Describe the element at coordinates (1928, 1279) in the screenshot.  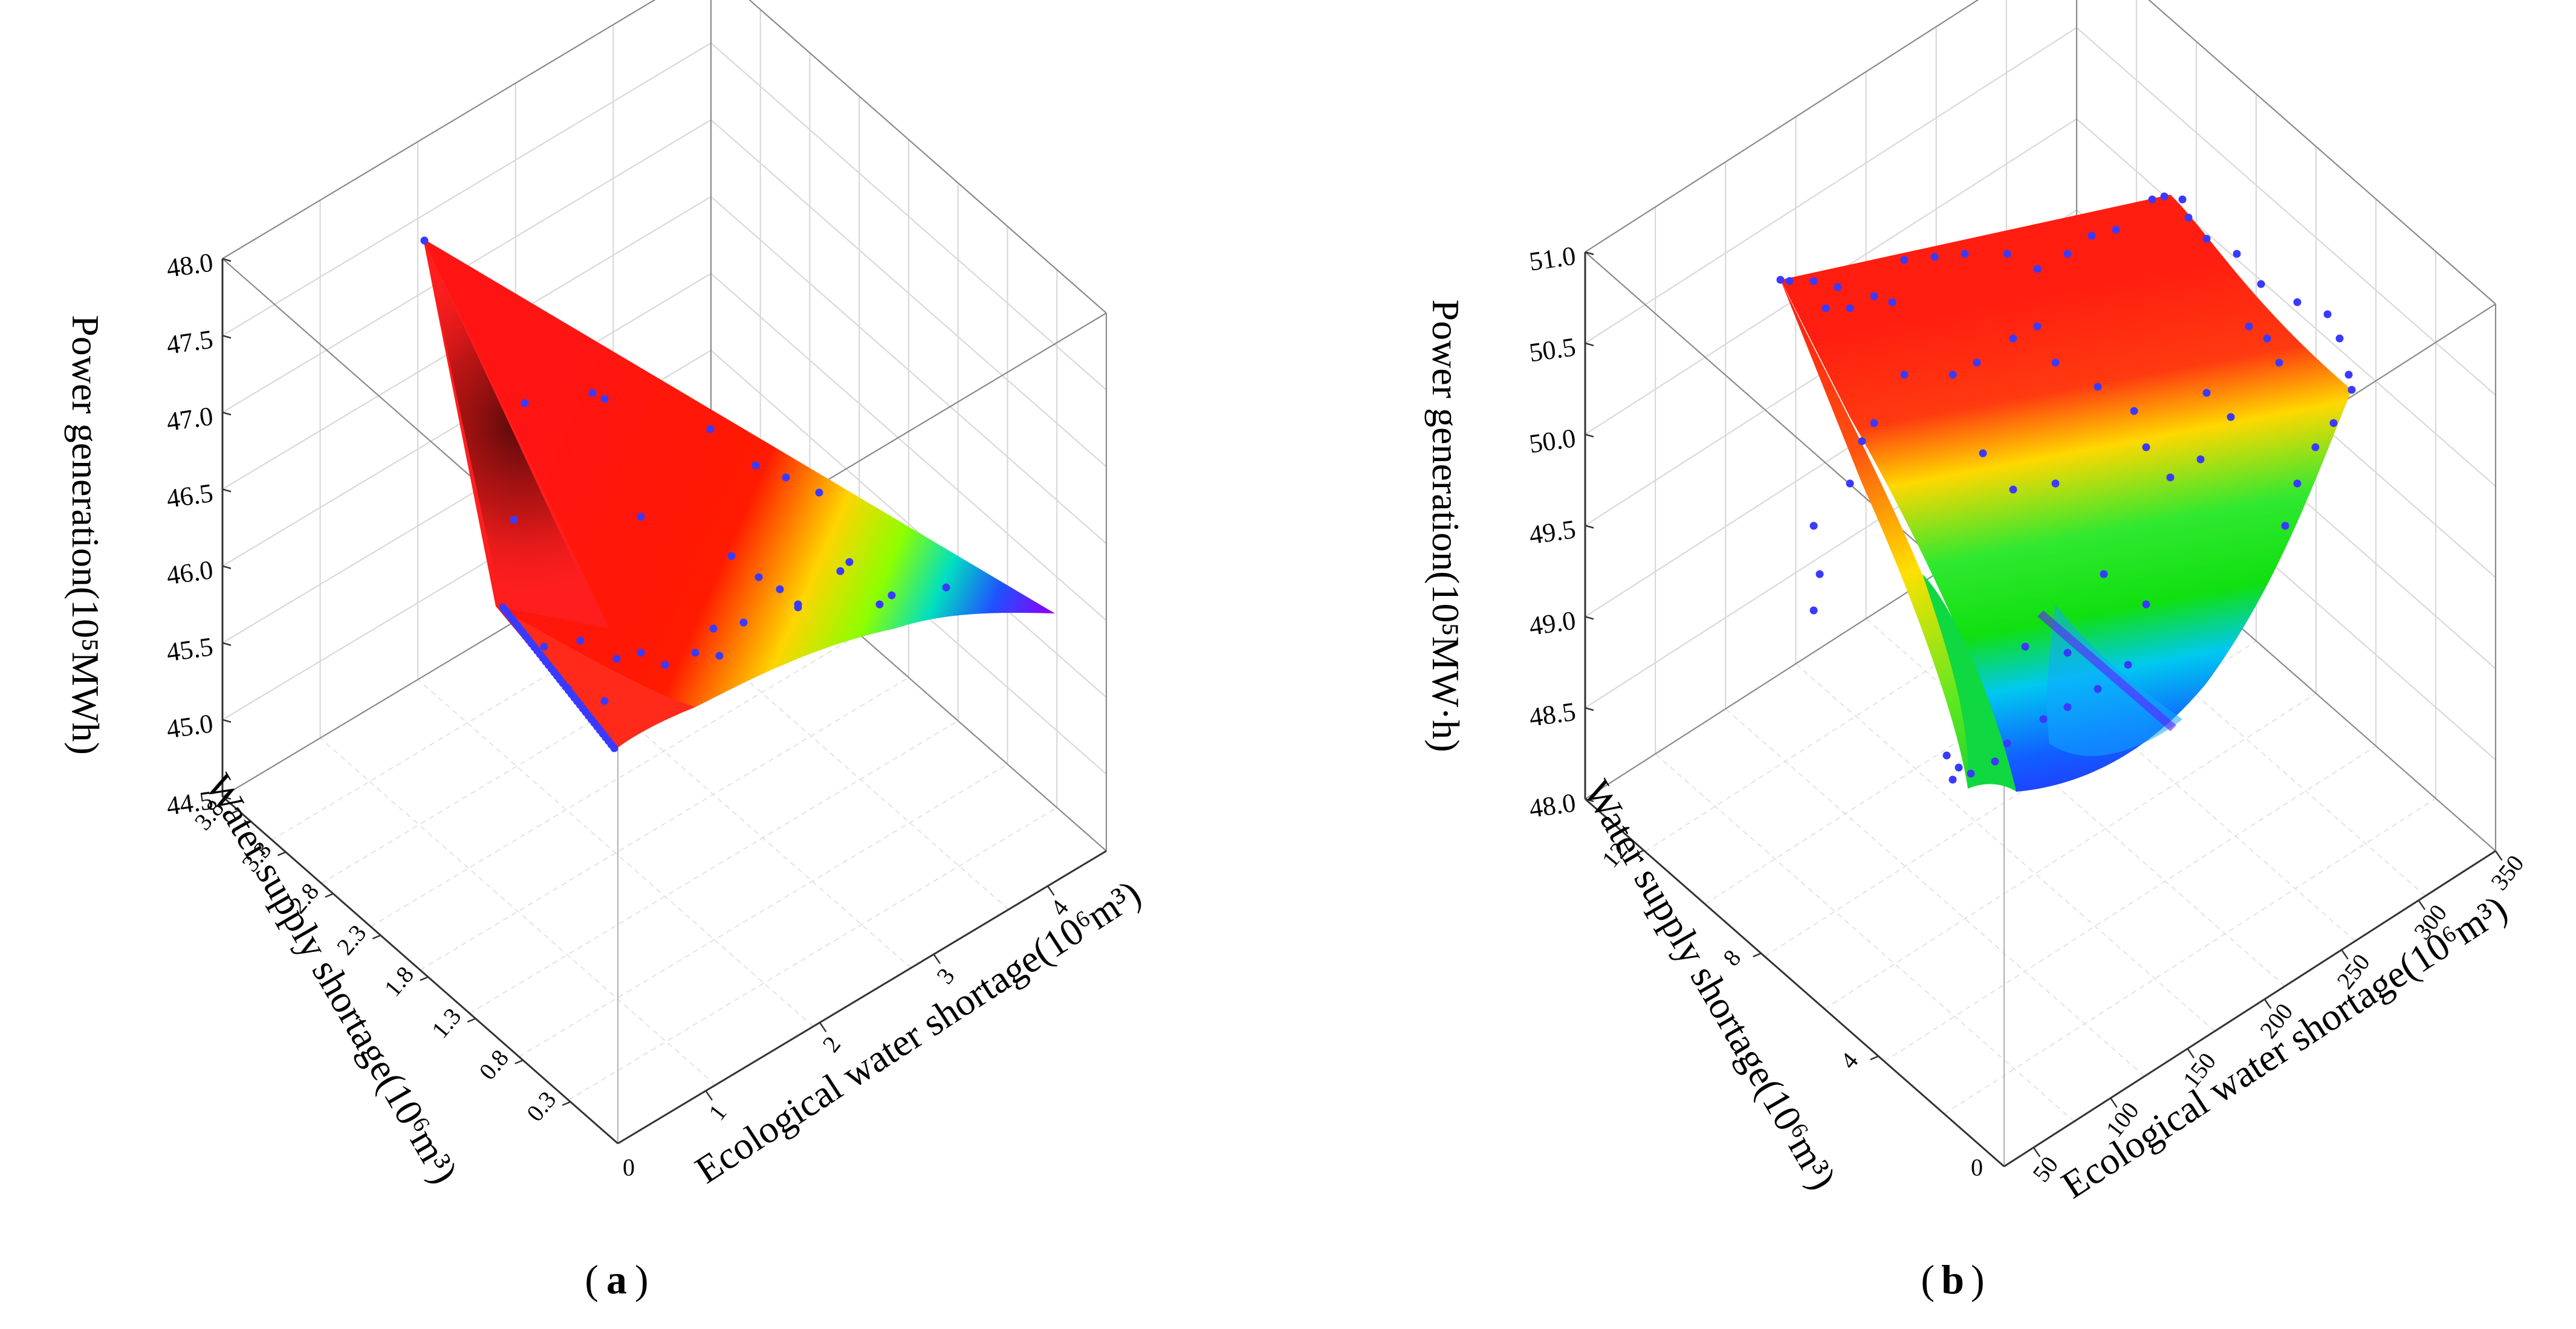
I see `caption-paren: (` at that location.